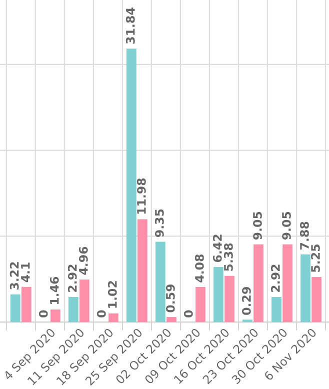 Image resolution: width=329 pixels, height=389 pixels. Describe the element at coordinates (304, 236) in the screenshot. I see `data-label: 7.88` at that location.